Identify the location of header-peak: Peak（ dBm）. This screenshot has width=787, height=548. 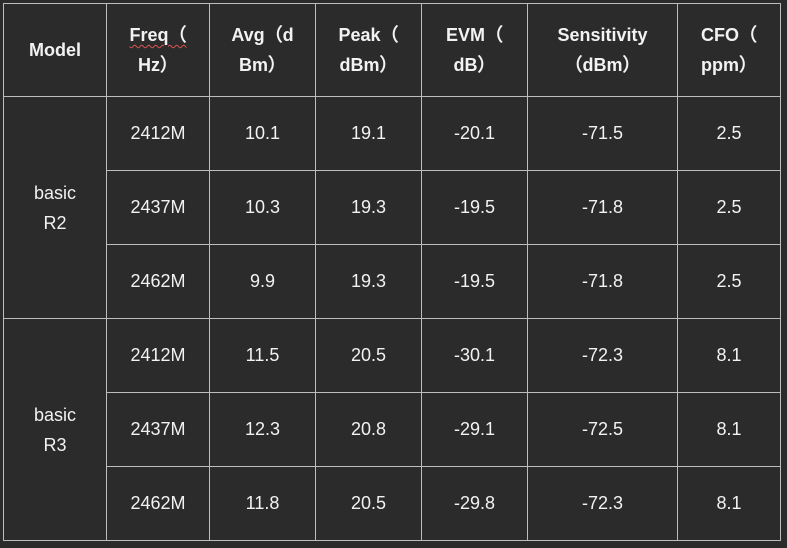
(368, 50).